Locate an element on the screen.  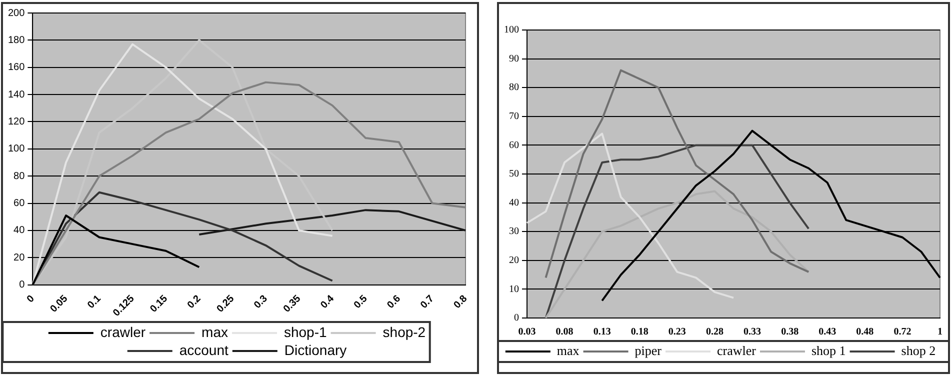
x-tick-label: 0.05 is located at coordinates (59, 304).